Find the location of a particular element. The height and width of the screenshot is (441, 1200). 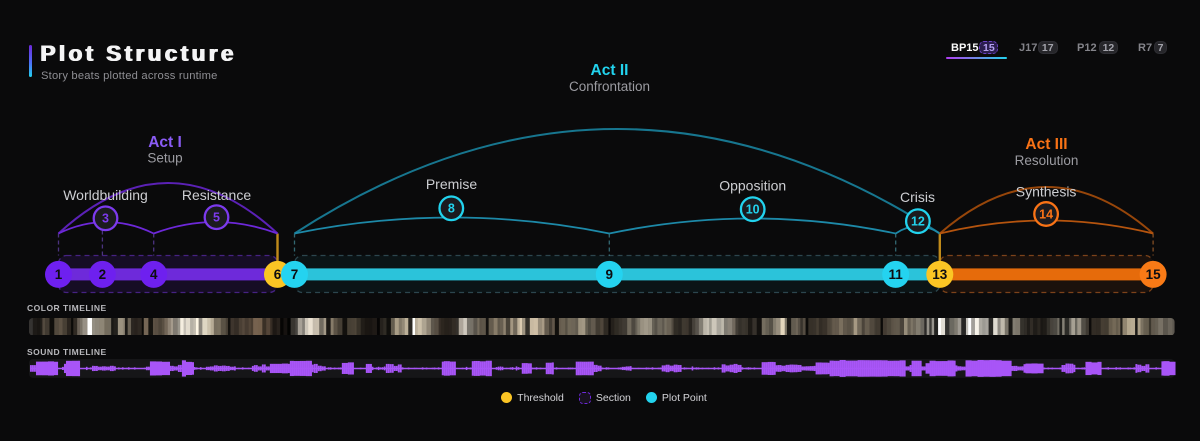

svg-text: 1 is located at coordinates (59, 274).